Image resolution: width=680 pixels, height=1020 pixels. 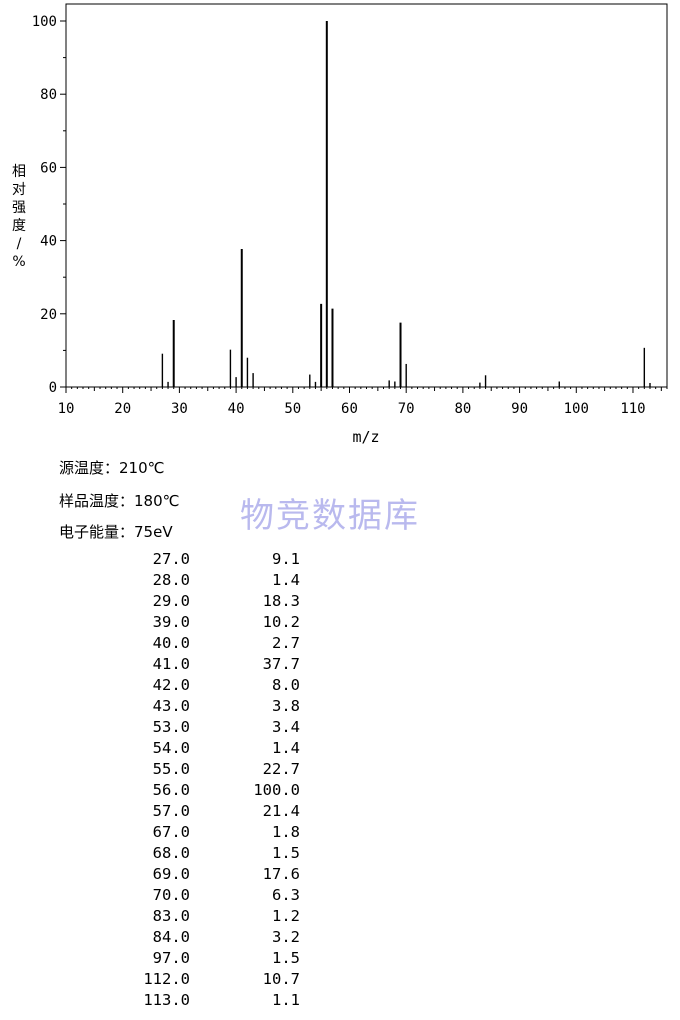 I want to click on x-tick-label: 40, so click(x=236, y=409).